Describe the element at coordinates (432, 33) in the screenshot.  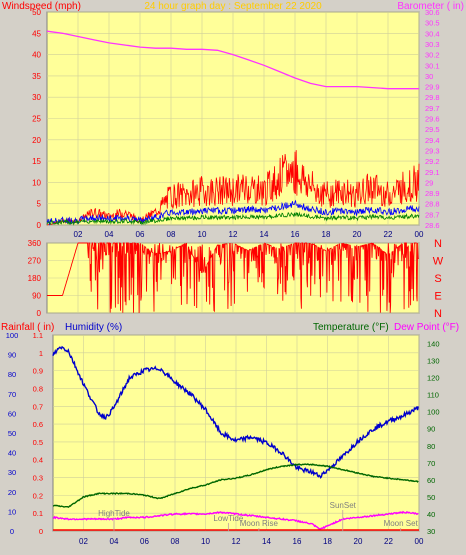
I see `barometer-tick-label: 30.4` at that location.